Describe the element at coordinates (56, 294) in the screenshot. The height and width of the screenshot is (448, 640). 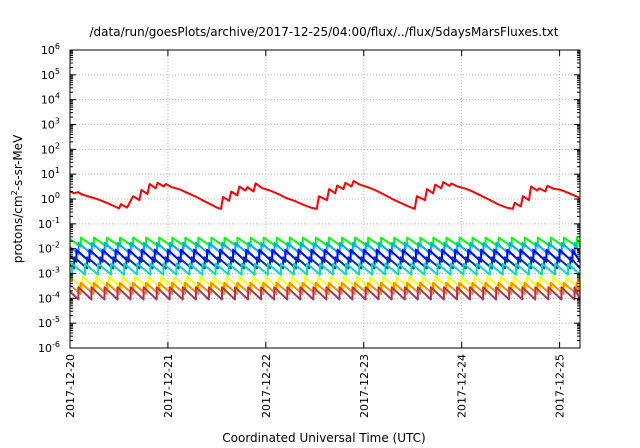
I see `y-tick-label-exp: -4` at that location.